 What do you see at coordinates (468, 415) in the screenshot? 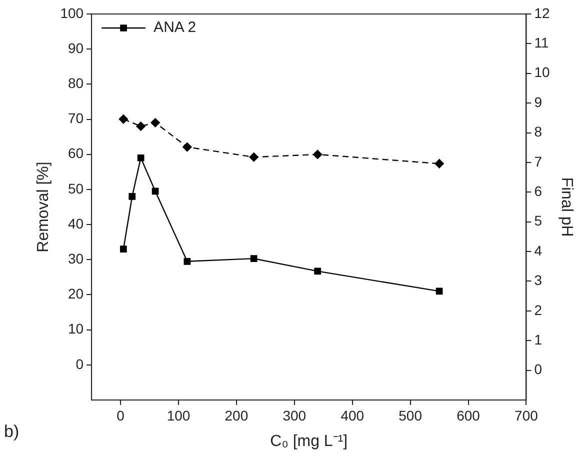
I see `x-tick-label: 600` at bounding box center [468, 415].